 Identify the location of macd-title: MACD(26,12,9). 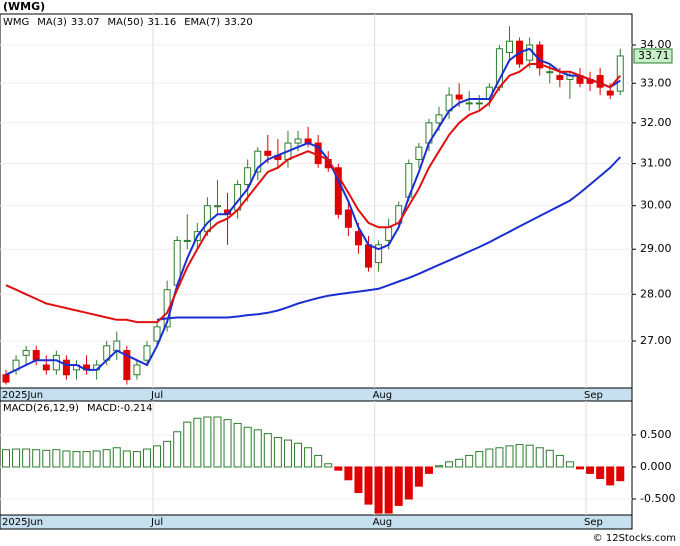
(41, 408).